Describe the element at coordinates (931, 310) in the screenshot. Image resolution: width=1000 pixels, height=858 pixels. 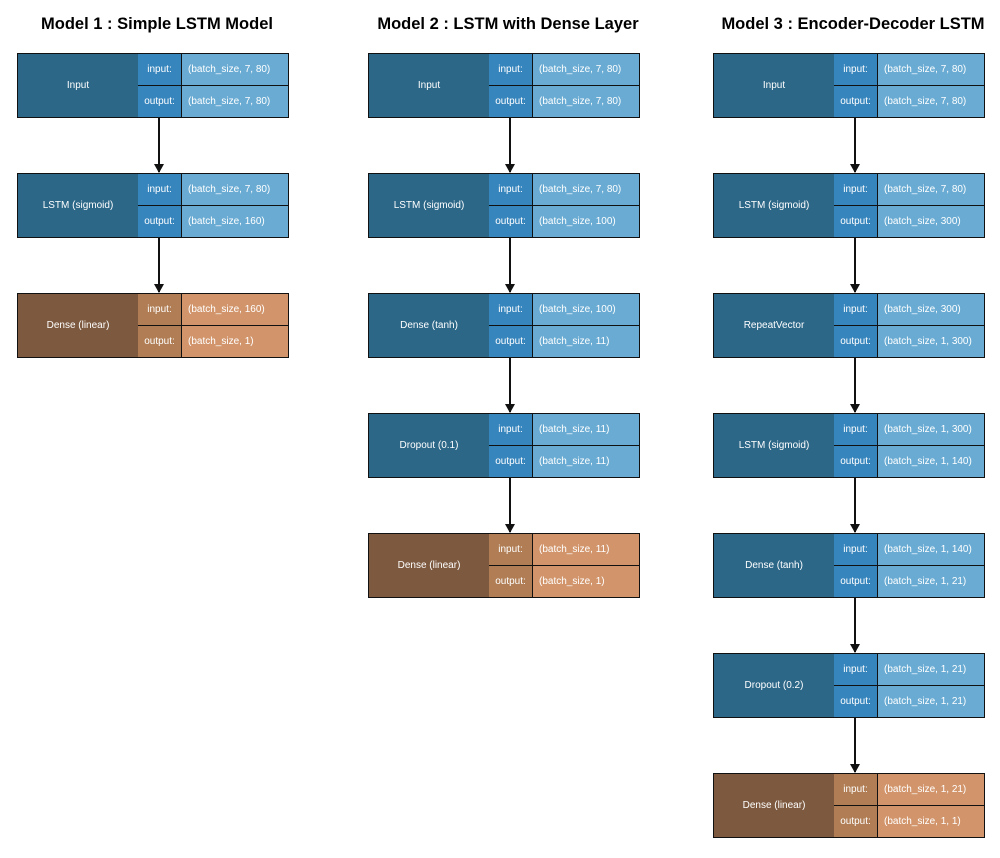
I see `input-shape: (batch_size, 300)` at that location.